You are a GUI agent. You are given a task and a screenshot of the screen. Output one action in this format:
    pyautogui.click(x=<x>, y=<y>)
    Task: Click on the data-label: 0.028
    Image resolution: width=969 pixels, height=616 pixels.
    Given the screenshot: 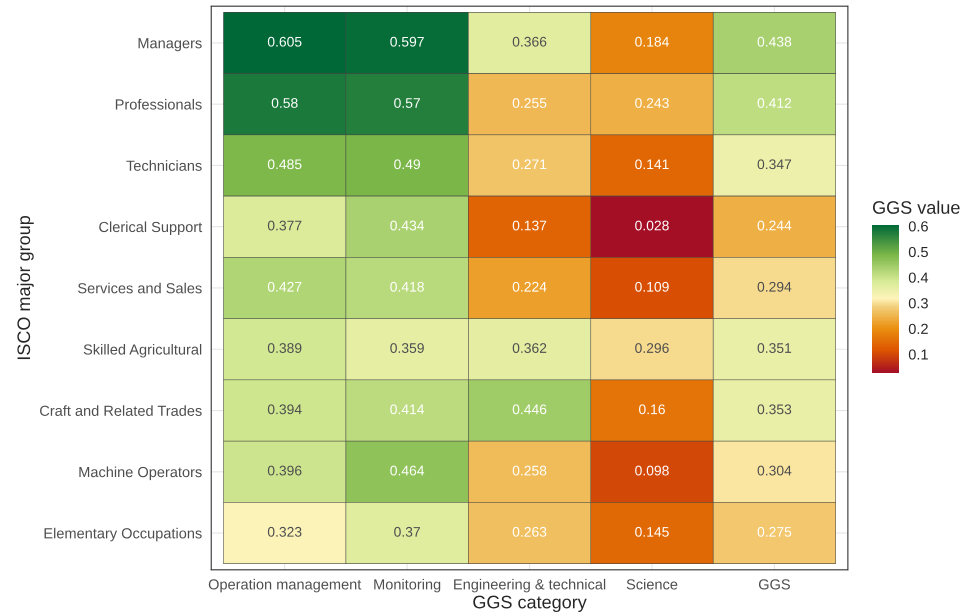 What is the action you would take?
    pyautogui.click(x=652, y=225)
    